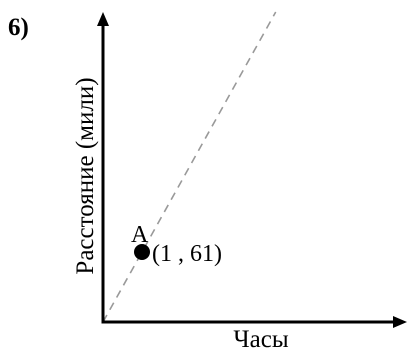  I want to click on point-label: A, so click(140, 235).